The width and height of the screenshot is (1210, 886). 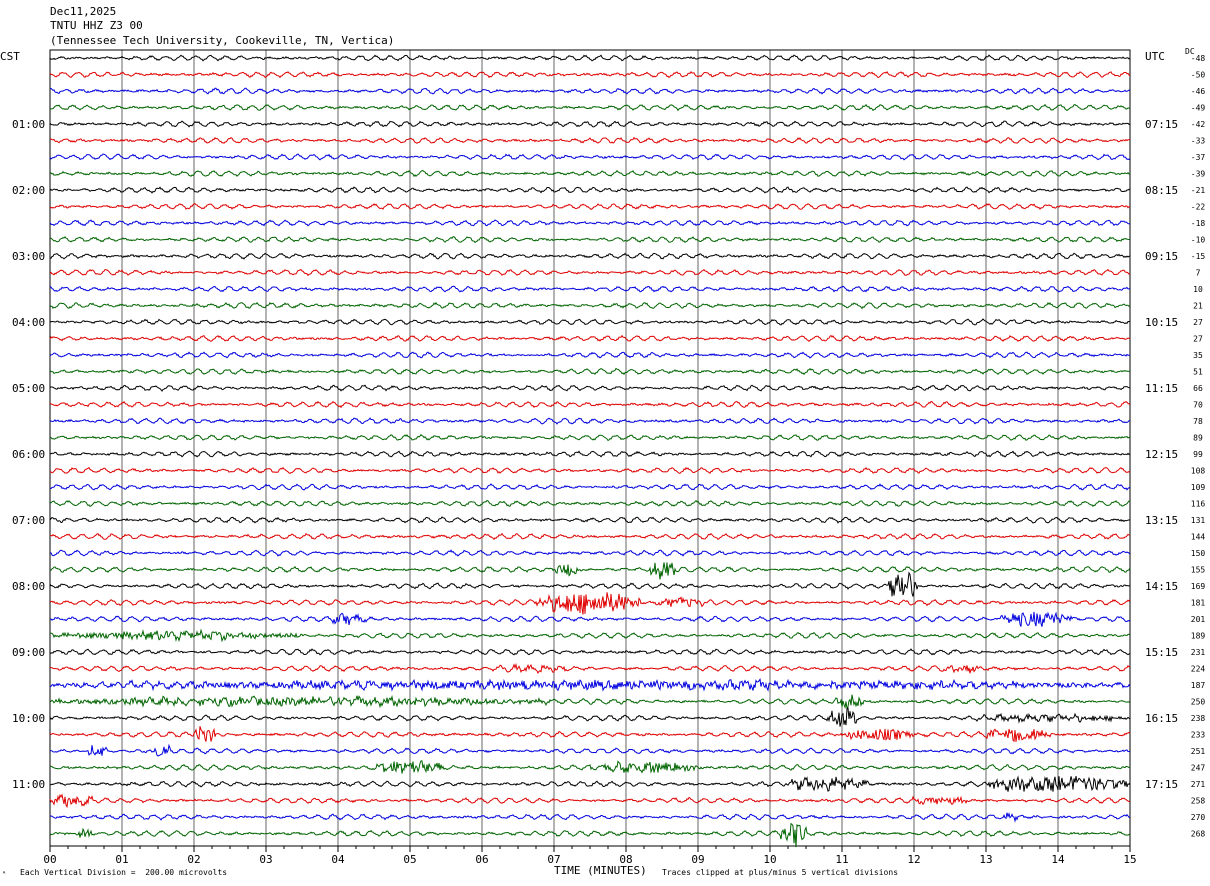 I want to click on dc-offset-label: 70, so click(x=1198, y=405).